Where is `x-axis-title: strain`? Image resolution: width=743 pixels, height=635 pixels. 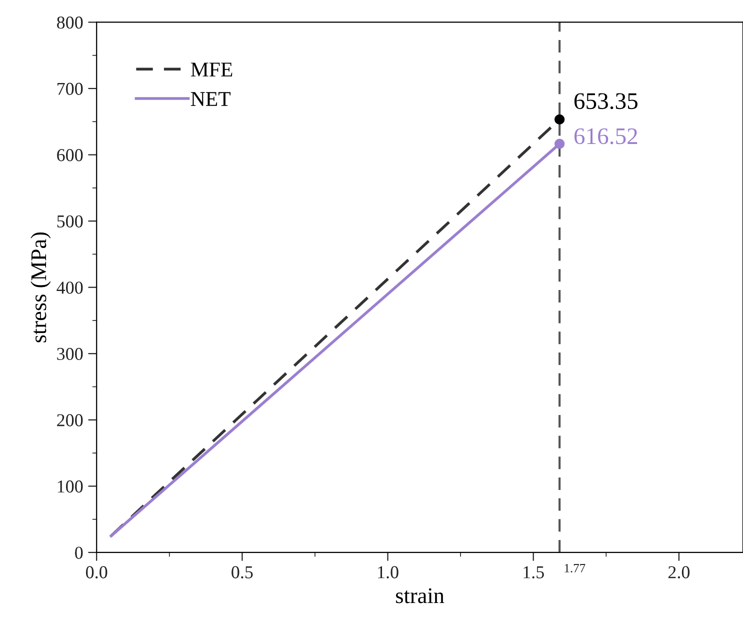
x-axis-title: strain is located at coordinates (420, 596).